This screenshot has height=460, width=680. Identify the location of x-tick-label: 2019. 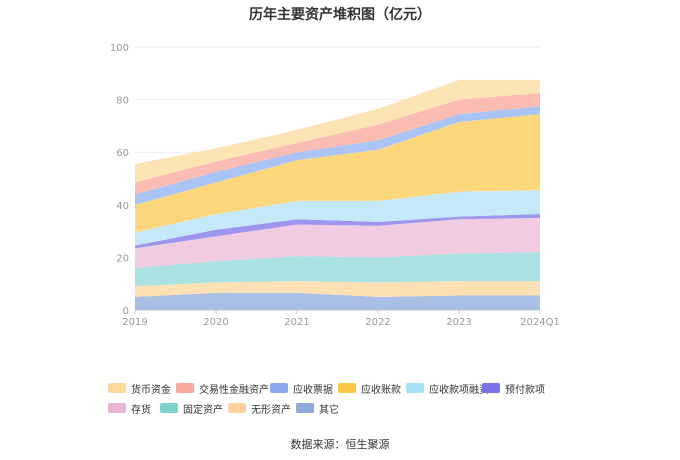
(134, 322).